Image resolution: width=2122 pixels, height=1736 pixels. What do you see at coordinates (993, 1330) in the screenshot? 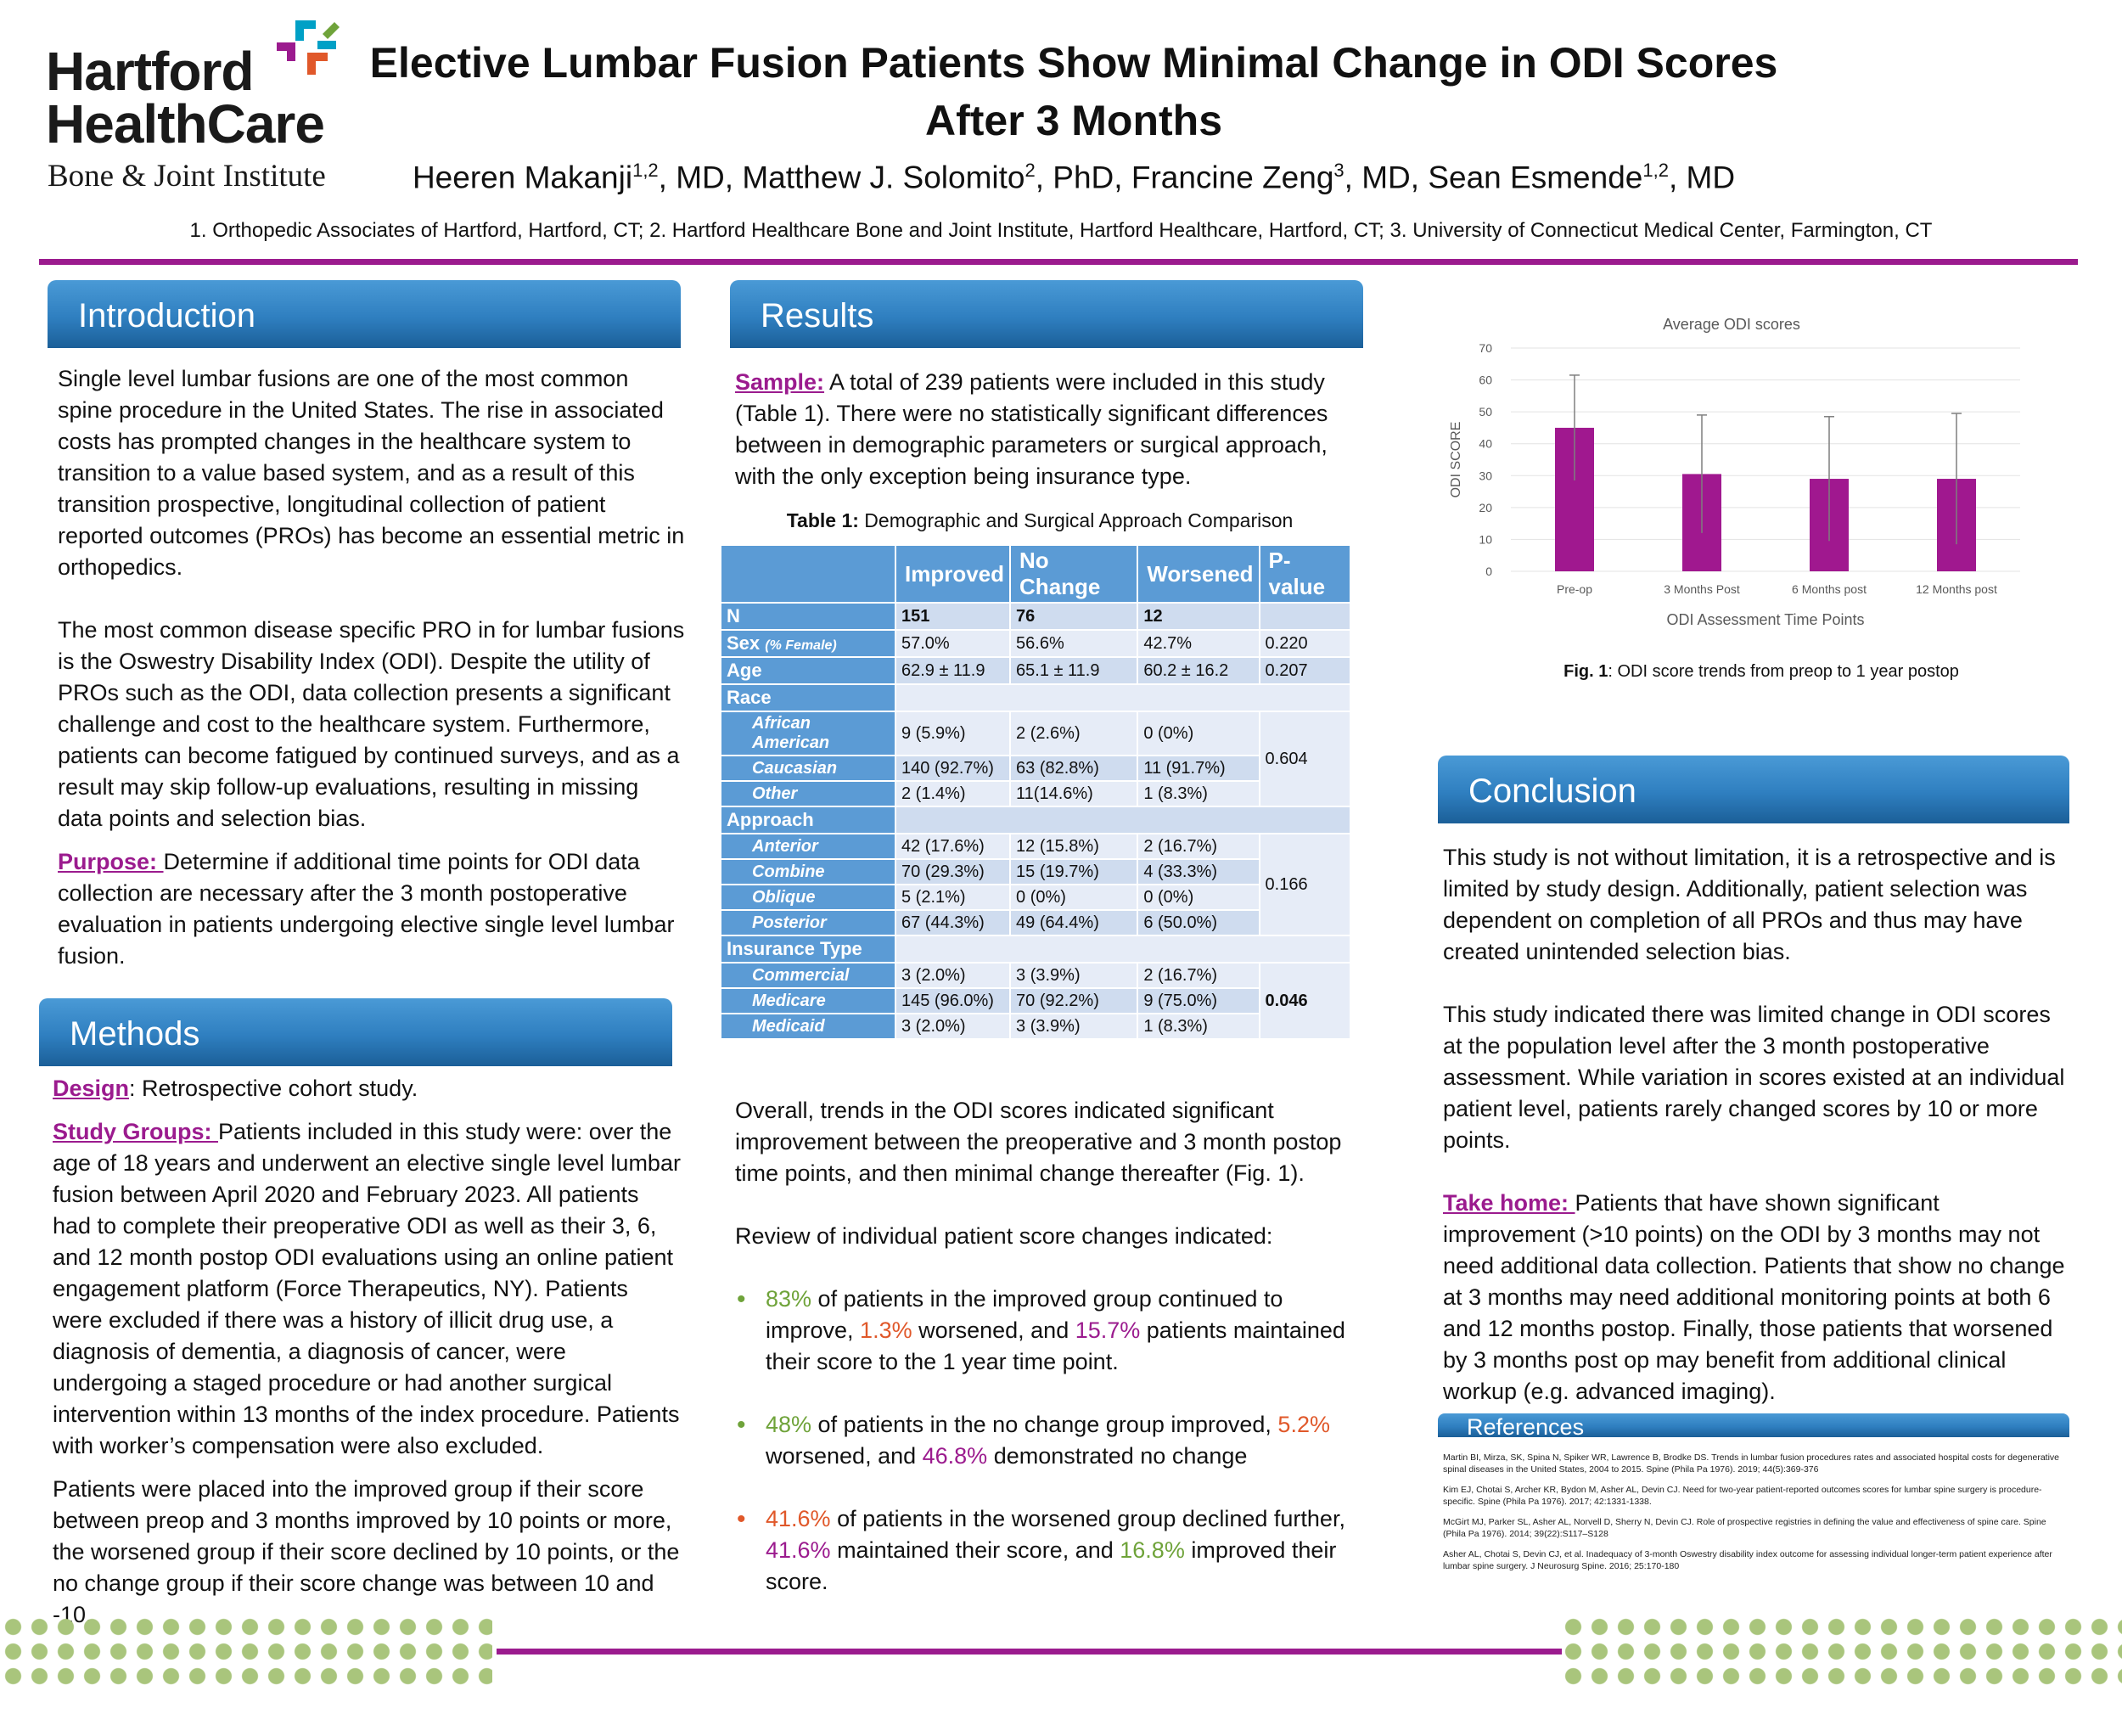
I see `finding-text: worsened, and` at bounding box center [993, 1330].